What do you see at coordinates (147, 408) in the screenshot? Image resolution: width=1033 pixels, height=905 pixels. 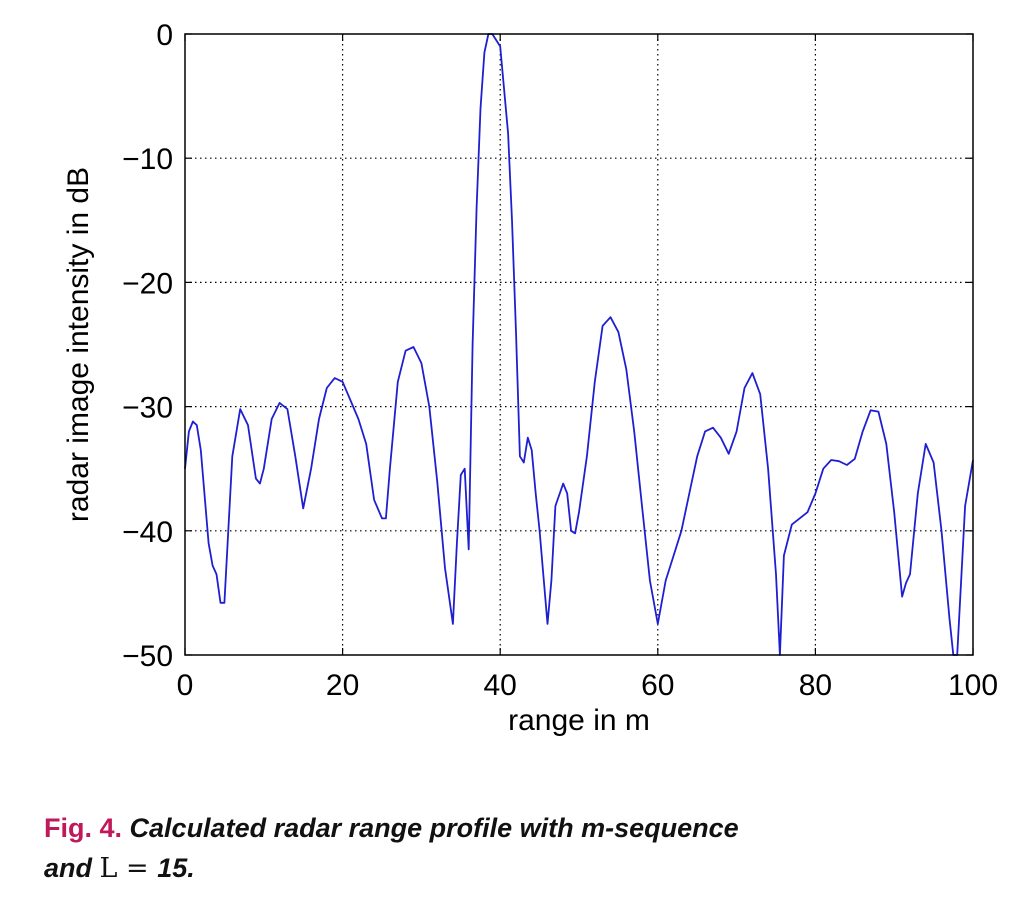 I see `y-tick-label: −30` at bounding box center [147, 408].